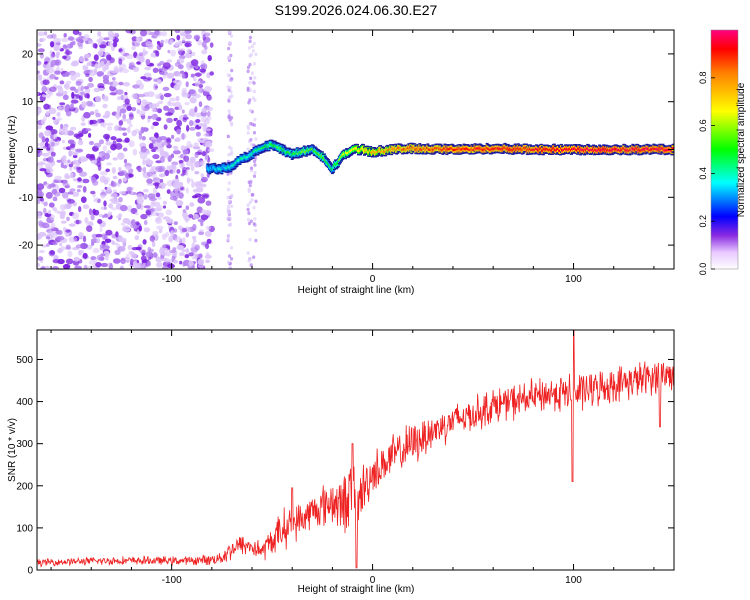  Describe the element at coordinates (440, 157) in the screenshot. I see `spectrogram-ridge-layer` at that location.